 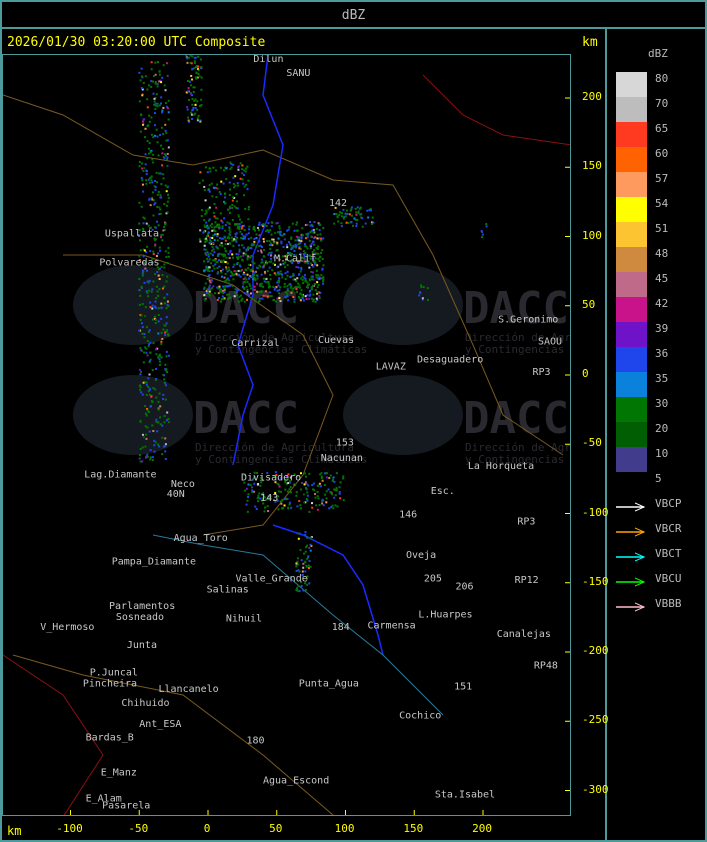 I want to click on place-label: Desaguadero, so click(x=450, y=360).